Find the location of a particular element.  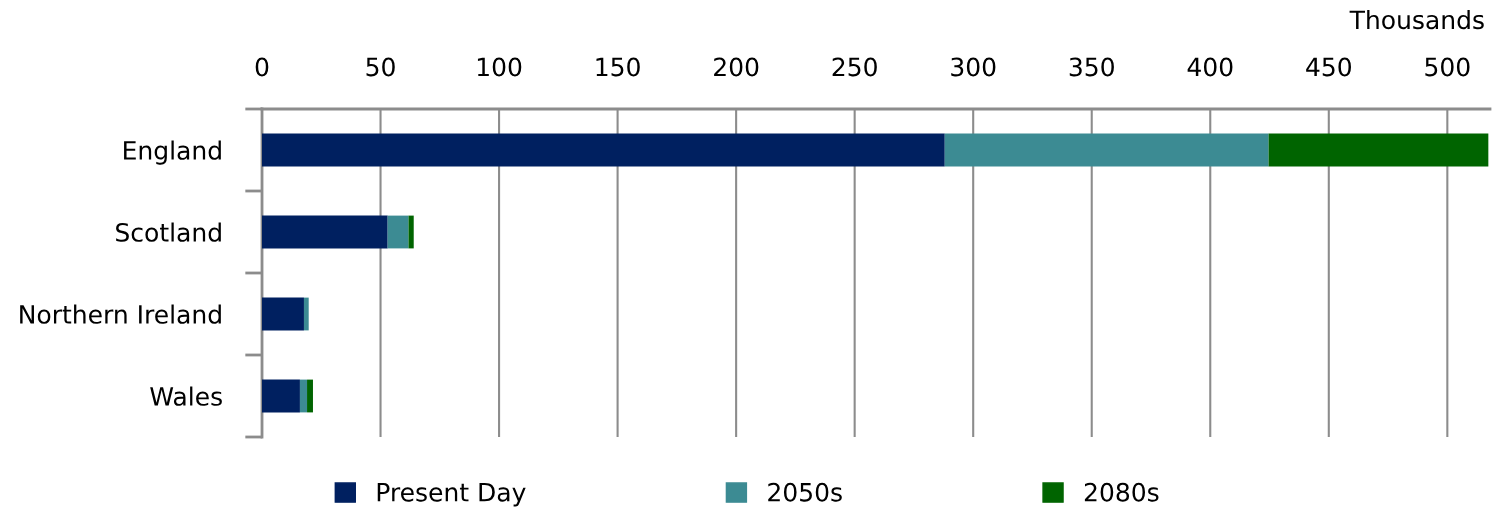

legend-label: Present Day is located at coordinates (451, 495).